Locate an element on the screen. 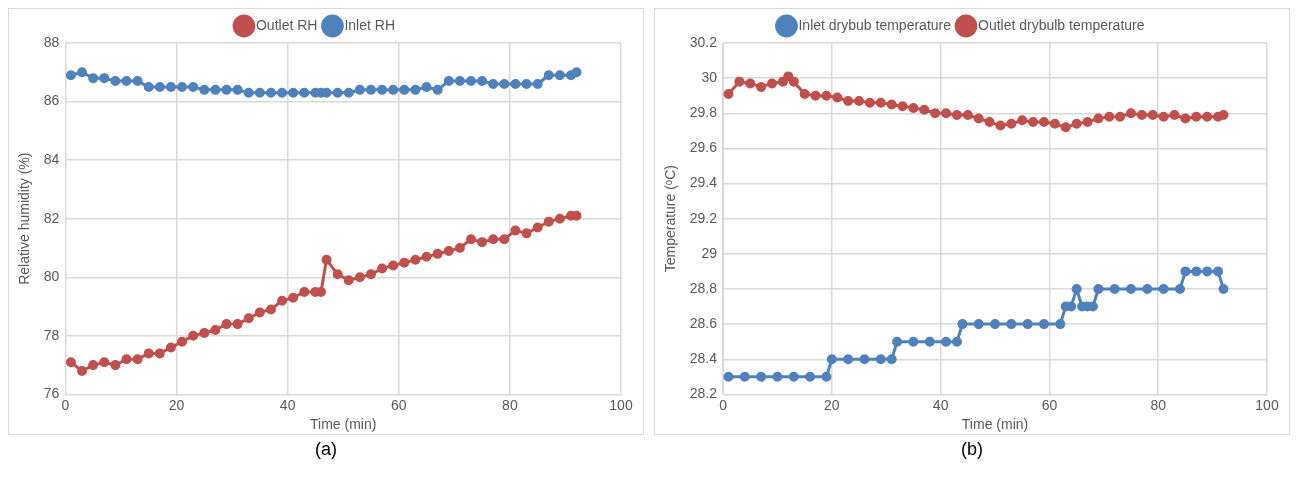 The height and width of the screenshot is (484, 1298). x-axis-title: Time (min) is located at coordinates (995, 424).